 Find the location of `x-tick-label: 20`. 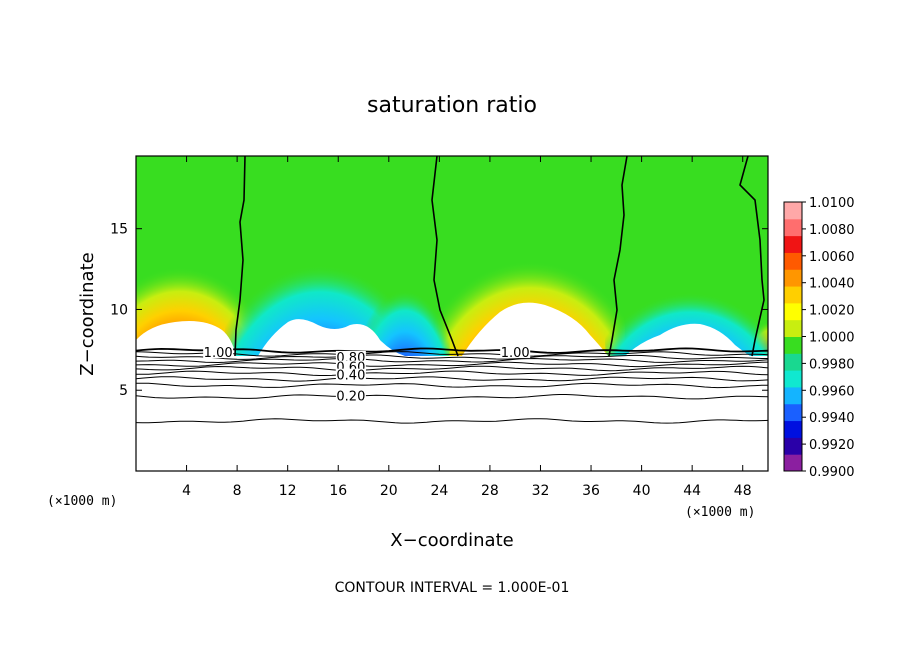

x-tick-label: 20 is located at coordinates (389, 491).